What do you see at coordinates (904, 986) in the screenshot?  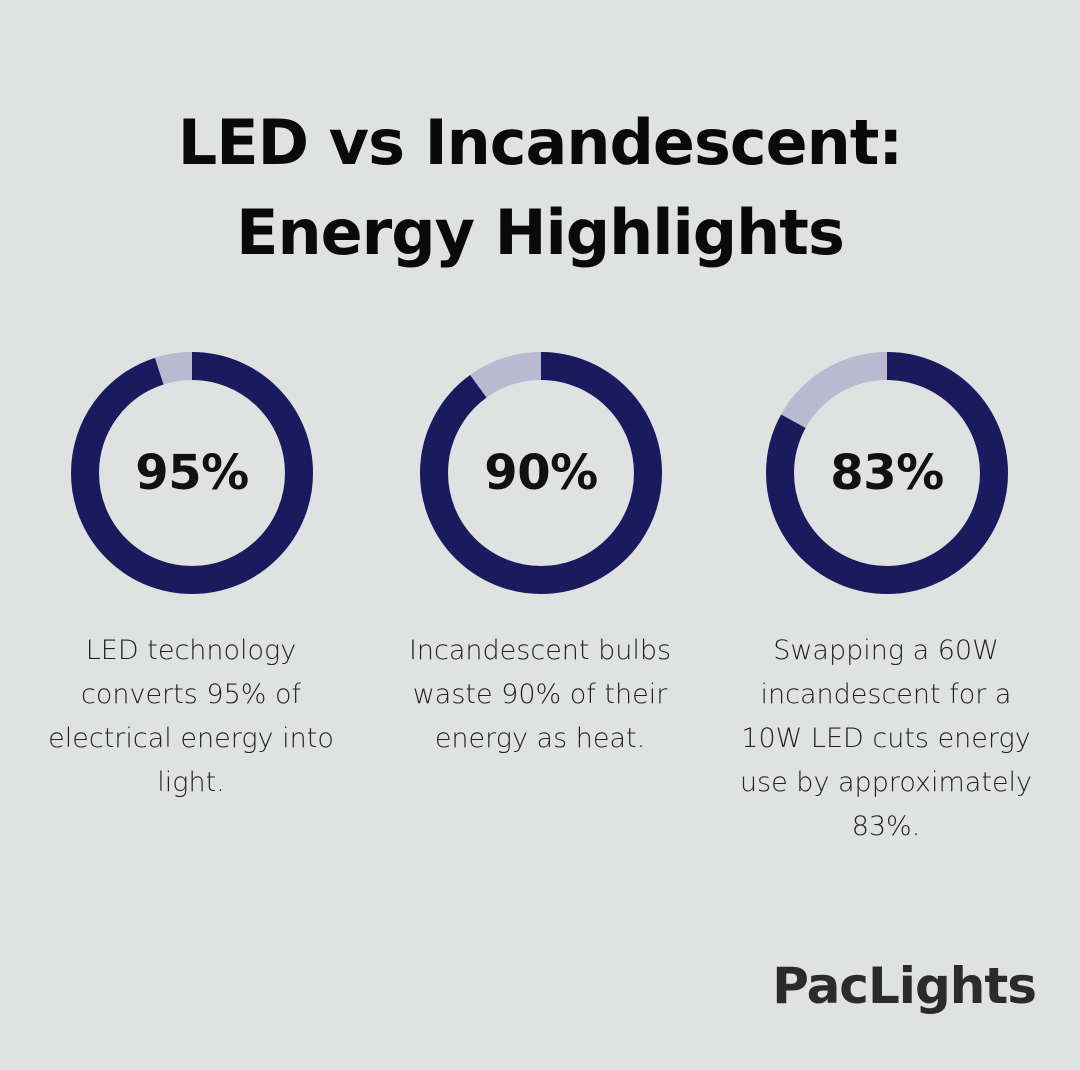 I see `paclights-logo: PacLights` at bounding box center [904, 986].